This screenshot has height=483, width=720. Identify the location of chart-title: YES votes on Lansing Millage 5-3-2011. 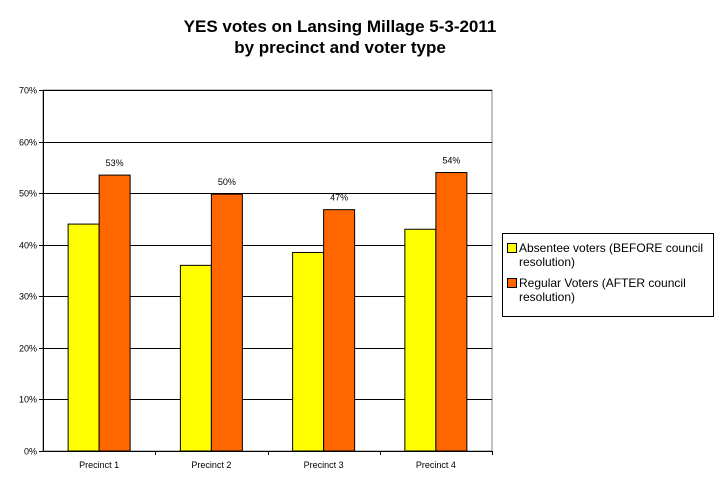
(340, 26).